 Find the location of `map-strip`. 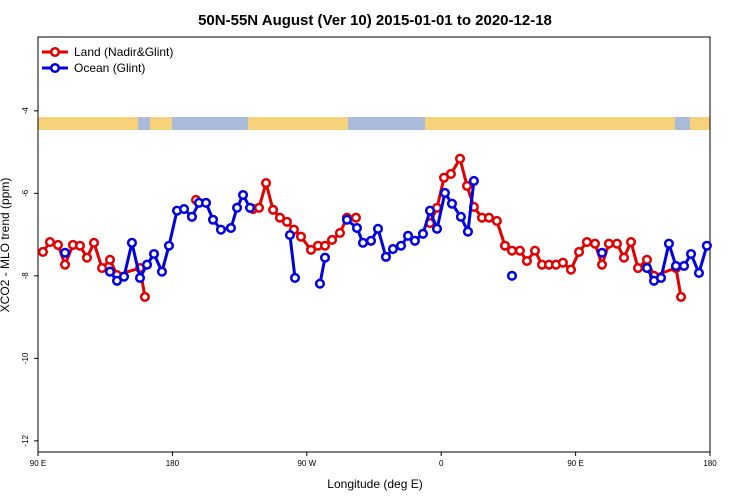

map-strip is located at coordinates (374, 123).